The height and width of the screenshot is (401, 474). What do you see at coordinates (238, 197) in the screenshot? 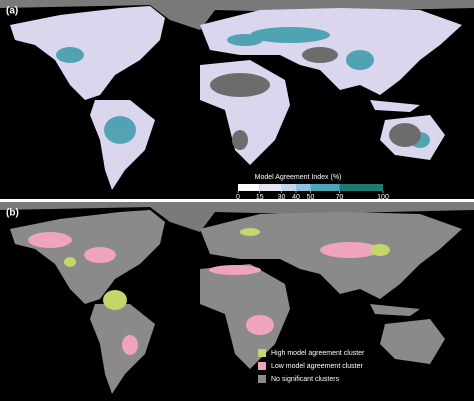
I see `colorbar-tick-label: 0` at bounding box center [238, 197].